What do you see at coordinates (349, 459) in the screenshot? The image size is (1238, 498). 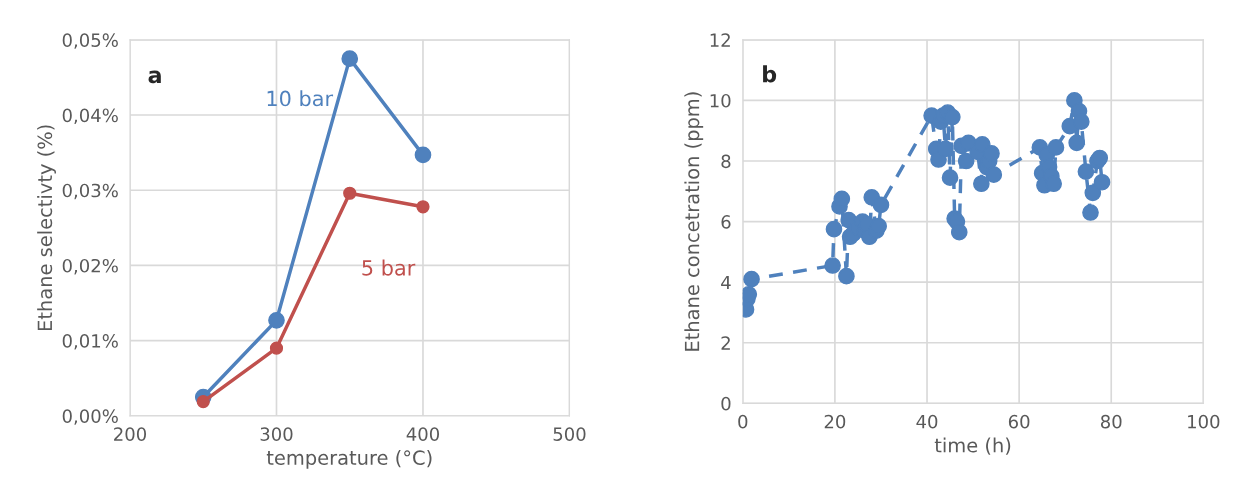 I see `x-axis-title: temperature (°C)` at bounding box center [349, 459].